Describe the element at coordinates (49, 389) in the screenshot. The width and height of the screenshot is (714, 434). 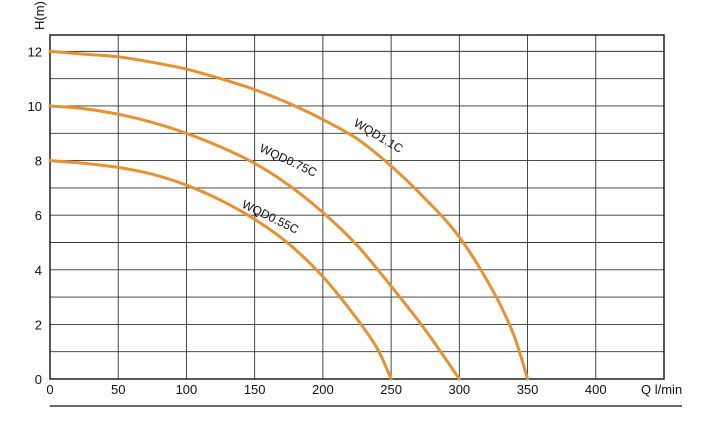
I see `x-tick-label: 0` at that location.